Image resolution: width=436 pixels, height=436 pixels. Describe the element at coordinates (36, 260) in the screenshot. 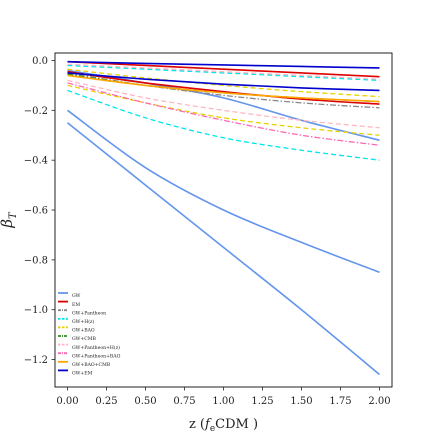

I see `y-tick-label: −0.8` at that location.